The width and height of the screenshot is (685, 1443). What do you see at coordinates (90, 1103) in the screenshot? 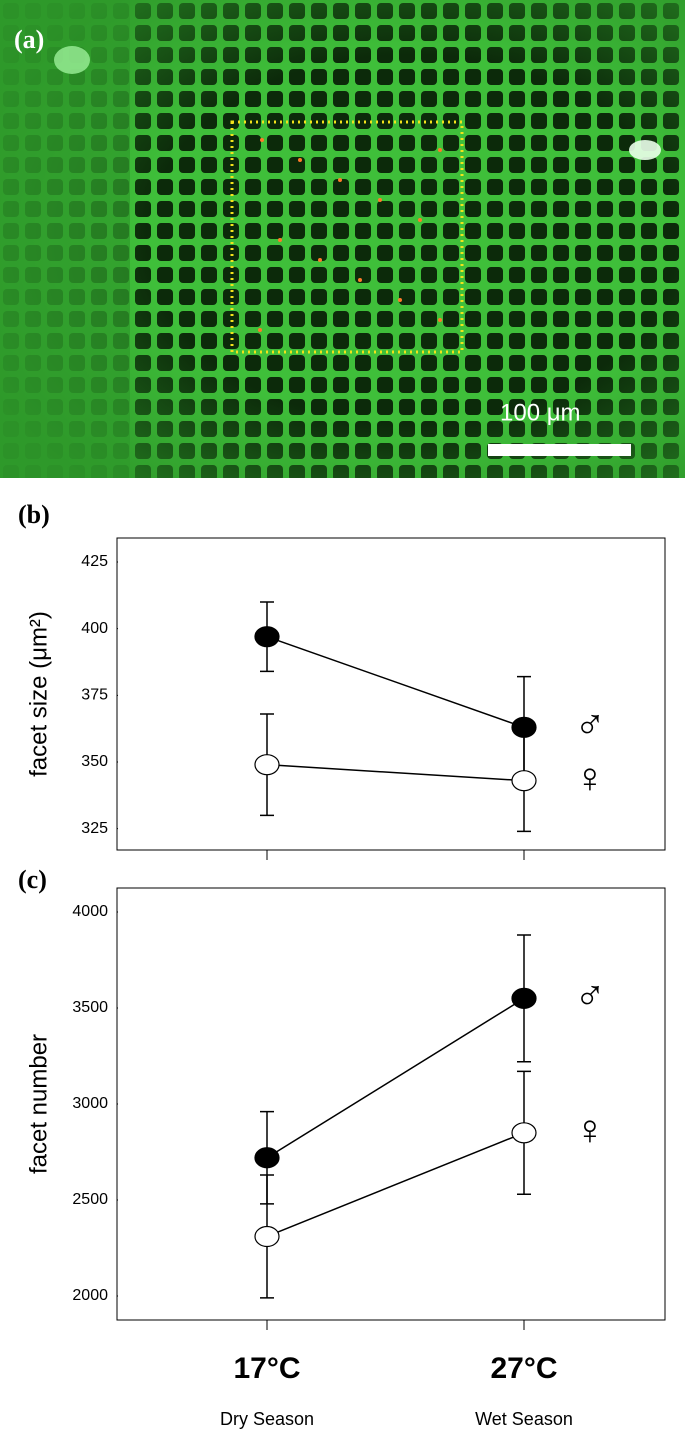
I see `y-tick-label: 3000` at bounding box center [90, 1103].